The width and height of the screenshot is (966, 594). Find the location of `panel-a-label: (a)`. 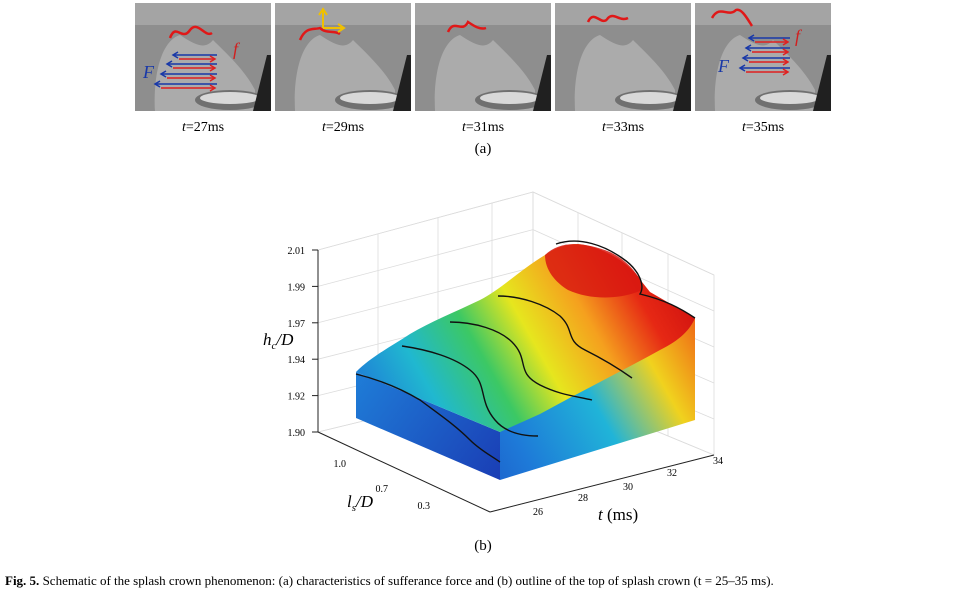

panel-a-label: (a) is located at coordinates (483, 149).